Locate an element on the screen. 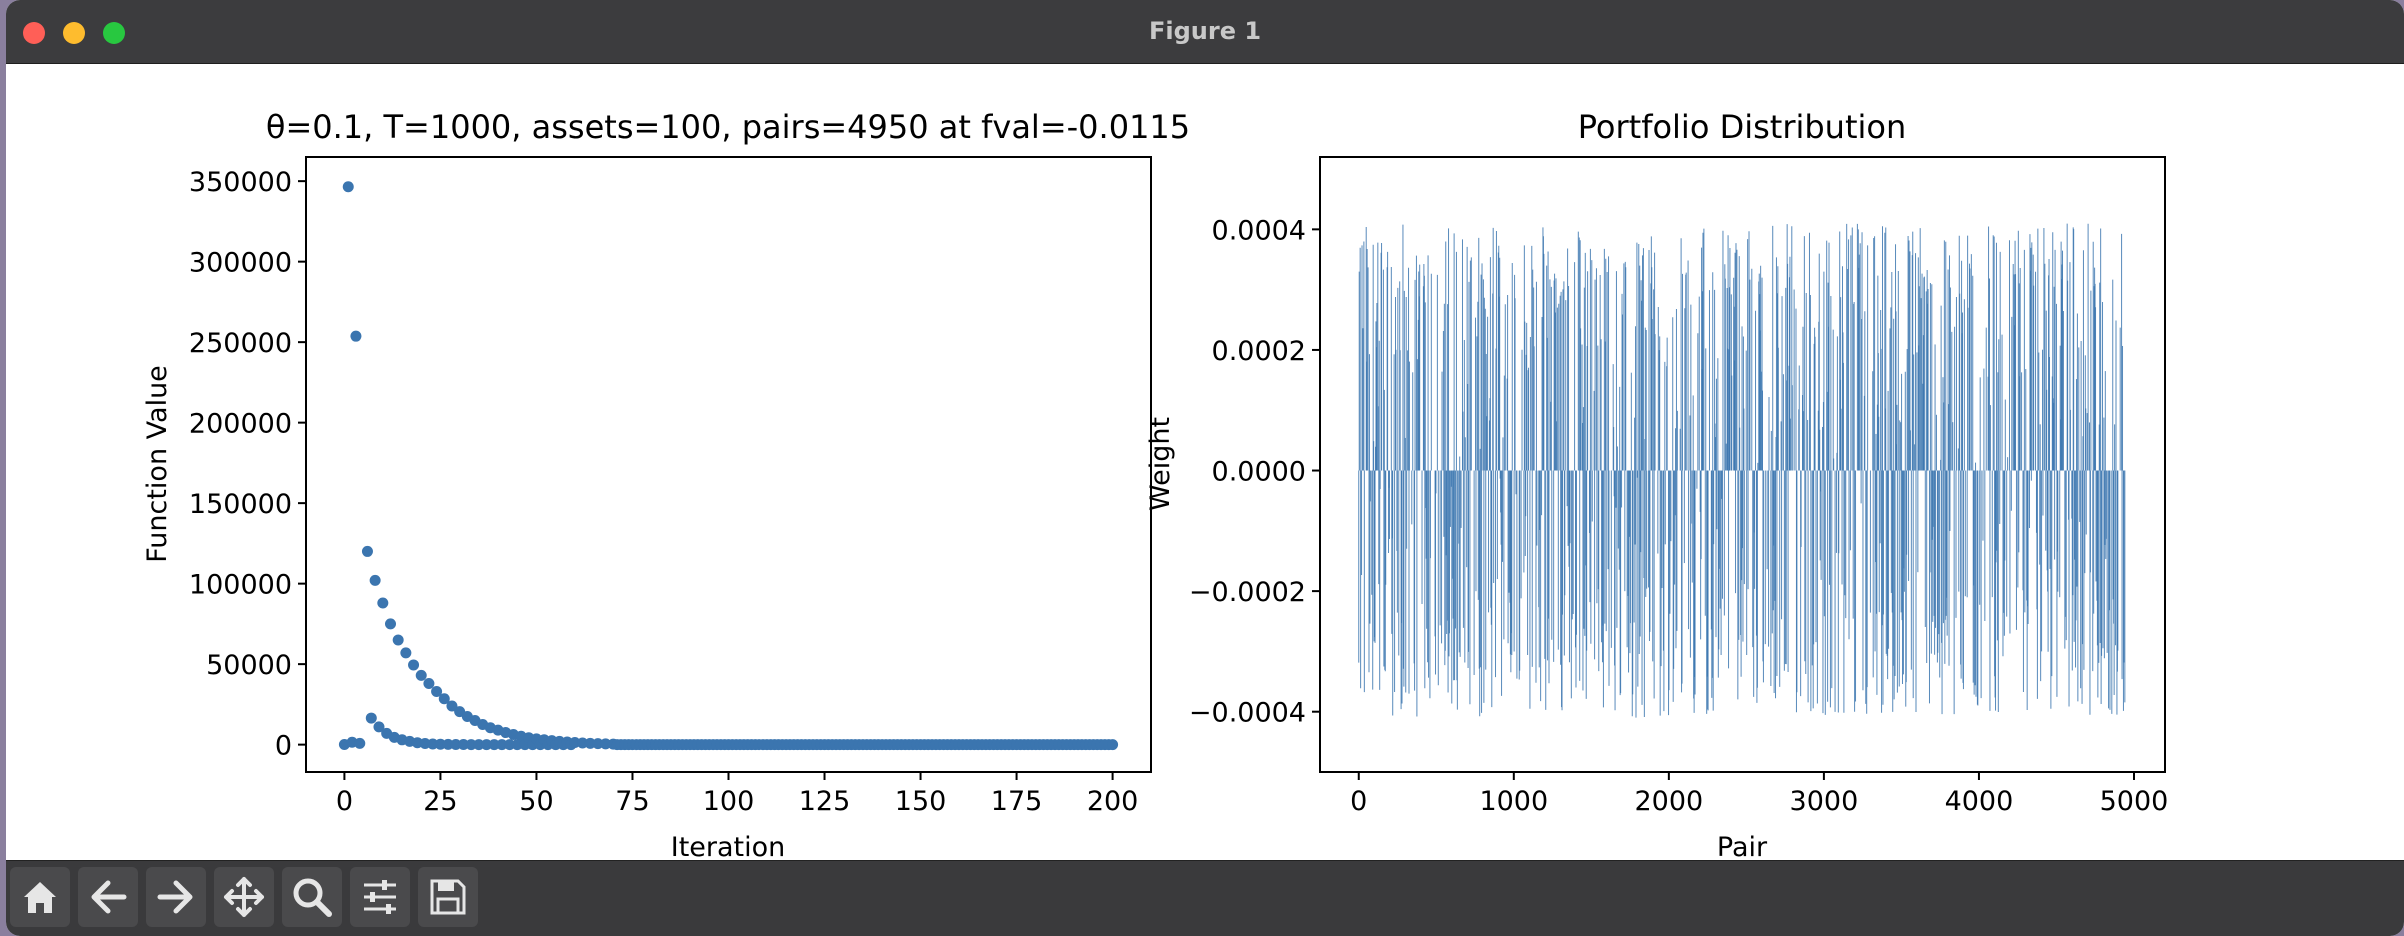 Image resolution: width=2404 pixels, height=936 pixels. right-y-axis-label: Weight is located at coordinates (1160, 464).